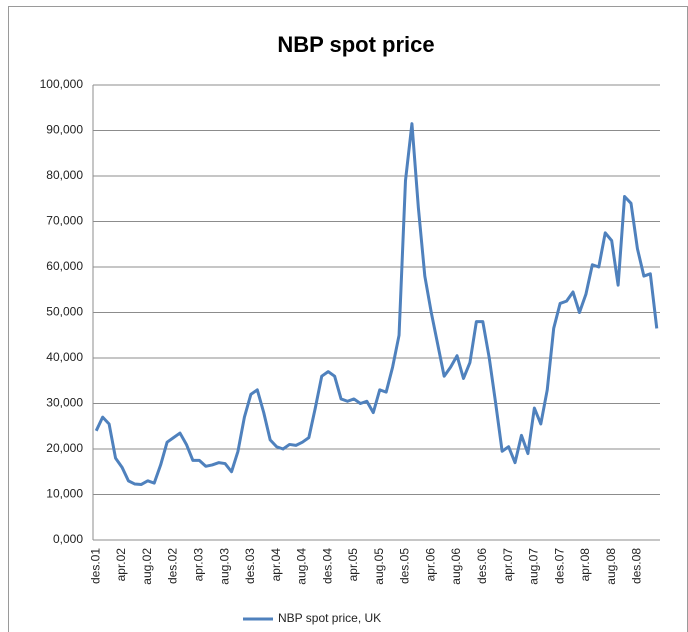 The image size is (688, 632). I want to click on x-tick-label: aug.08, so click(611, 566).